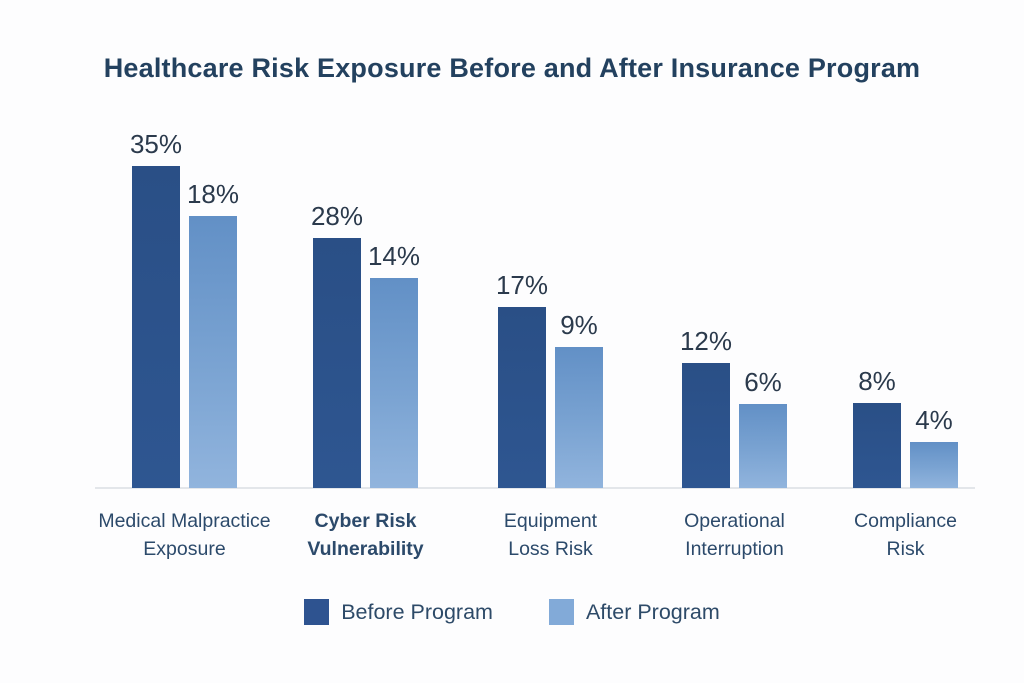  Describe the element at coordinates (550, 535) in the screenshot. I see `category-label: Equipment Loss Risk` at that location.